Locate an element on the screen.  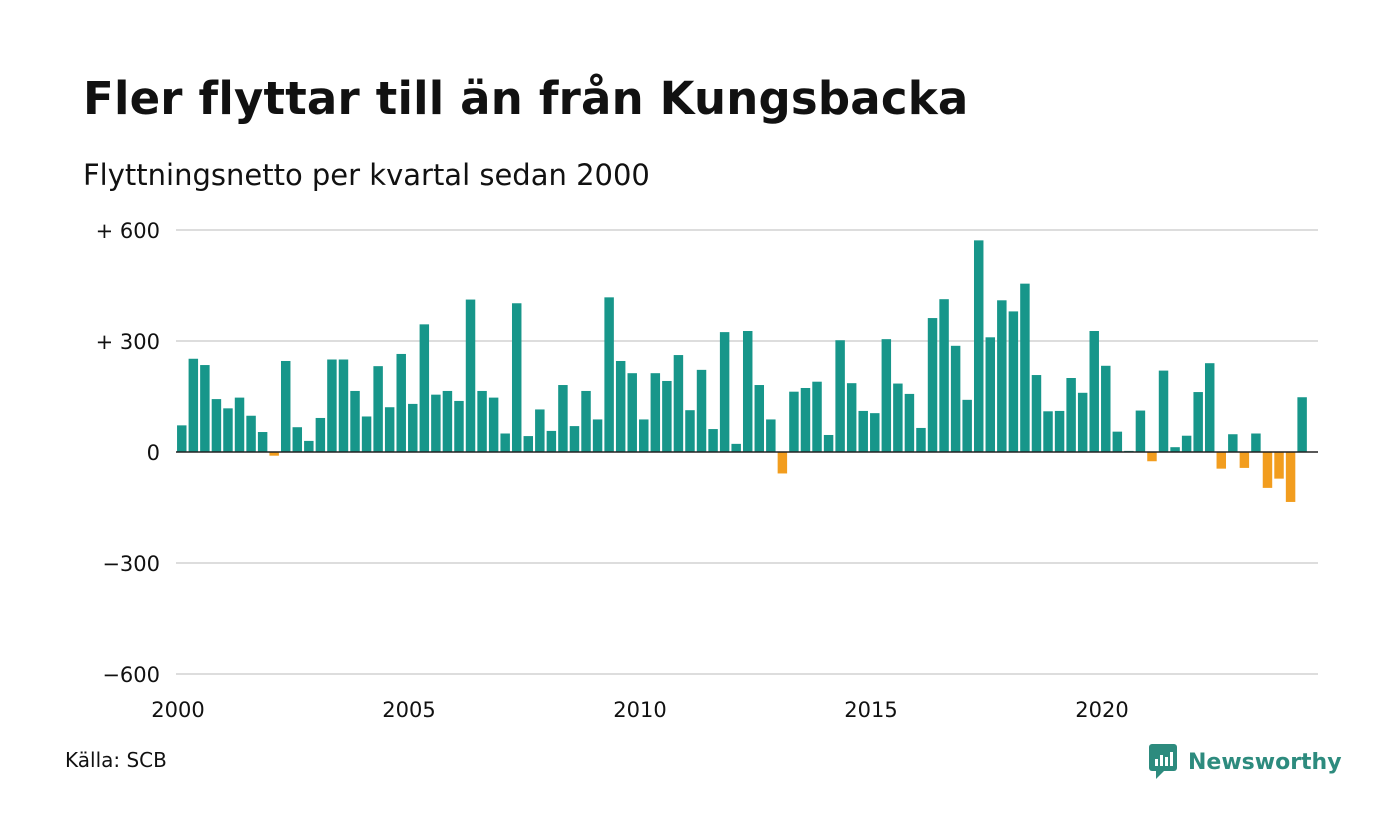
y-tick-label: −600 is located at coordinates (131, 675).